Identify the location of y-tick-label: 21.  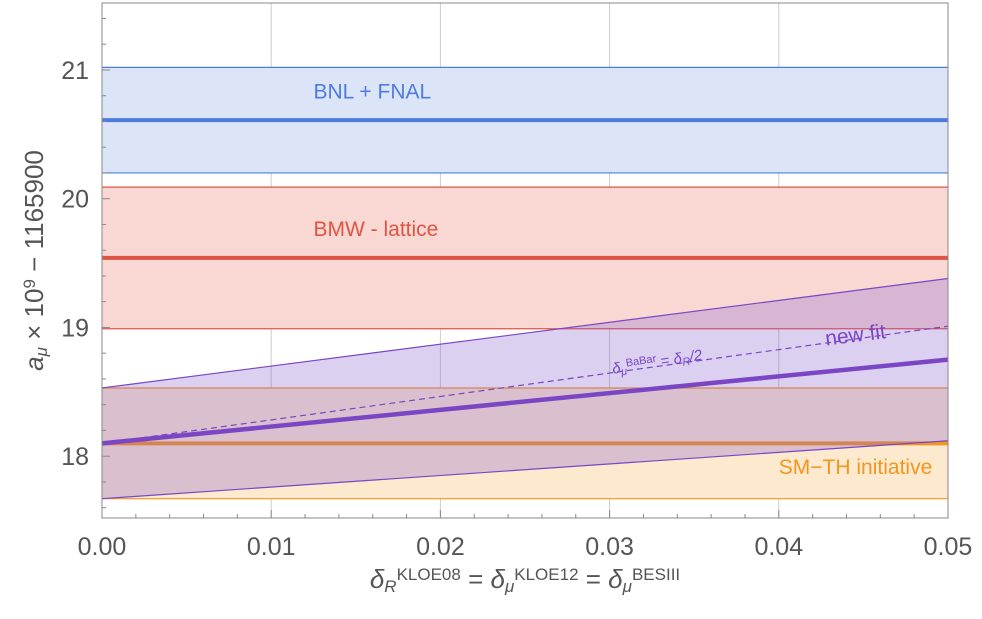
(75, 71).